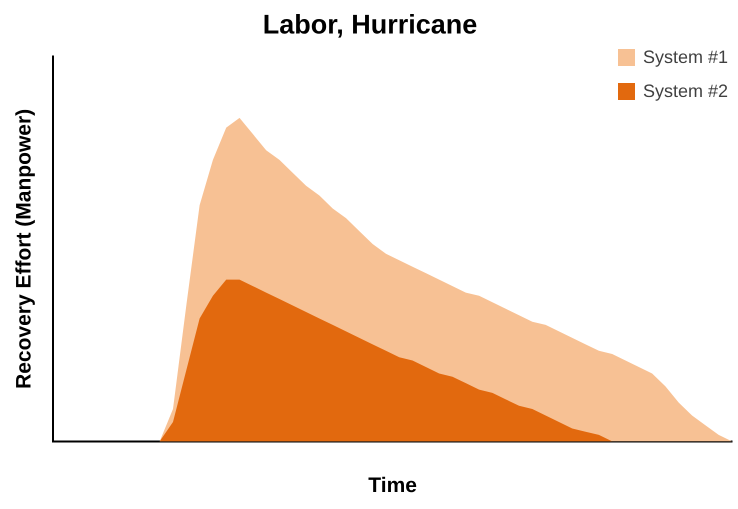 The width and height of the screenshot is (738, 509). Describe the element at coordinates (392, 486) in the screenshot. I see `x-axis-title: Time` at that location.